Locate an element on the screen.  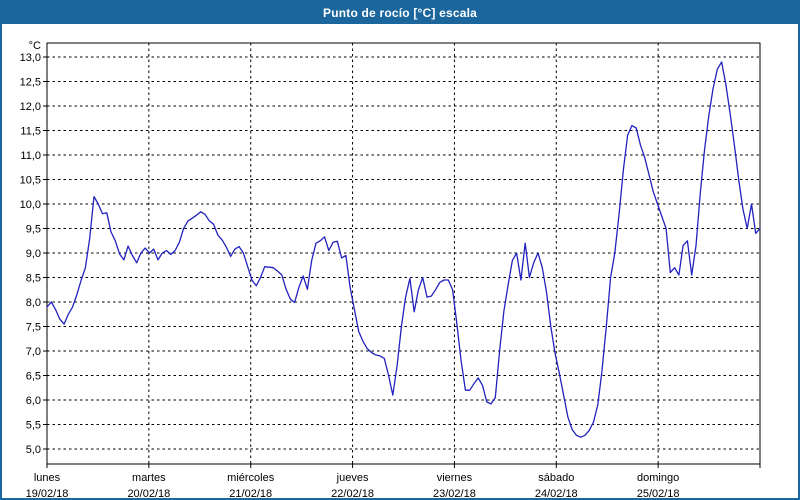
x-date-label: 23/02/18 is located at coordinates (454, 493).